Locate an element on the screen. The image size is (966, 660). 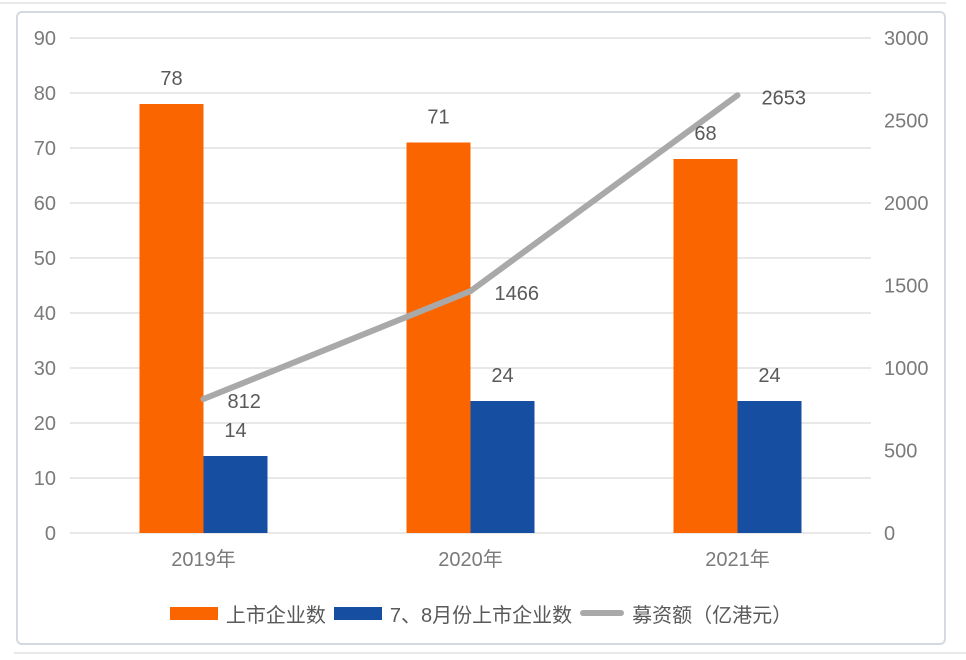
legend-swatch-fundraising-line is located at coordinates (602, 613).